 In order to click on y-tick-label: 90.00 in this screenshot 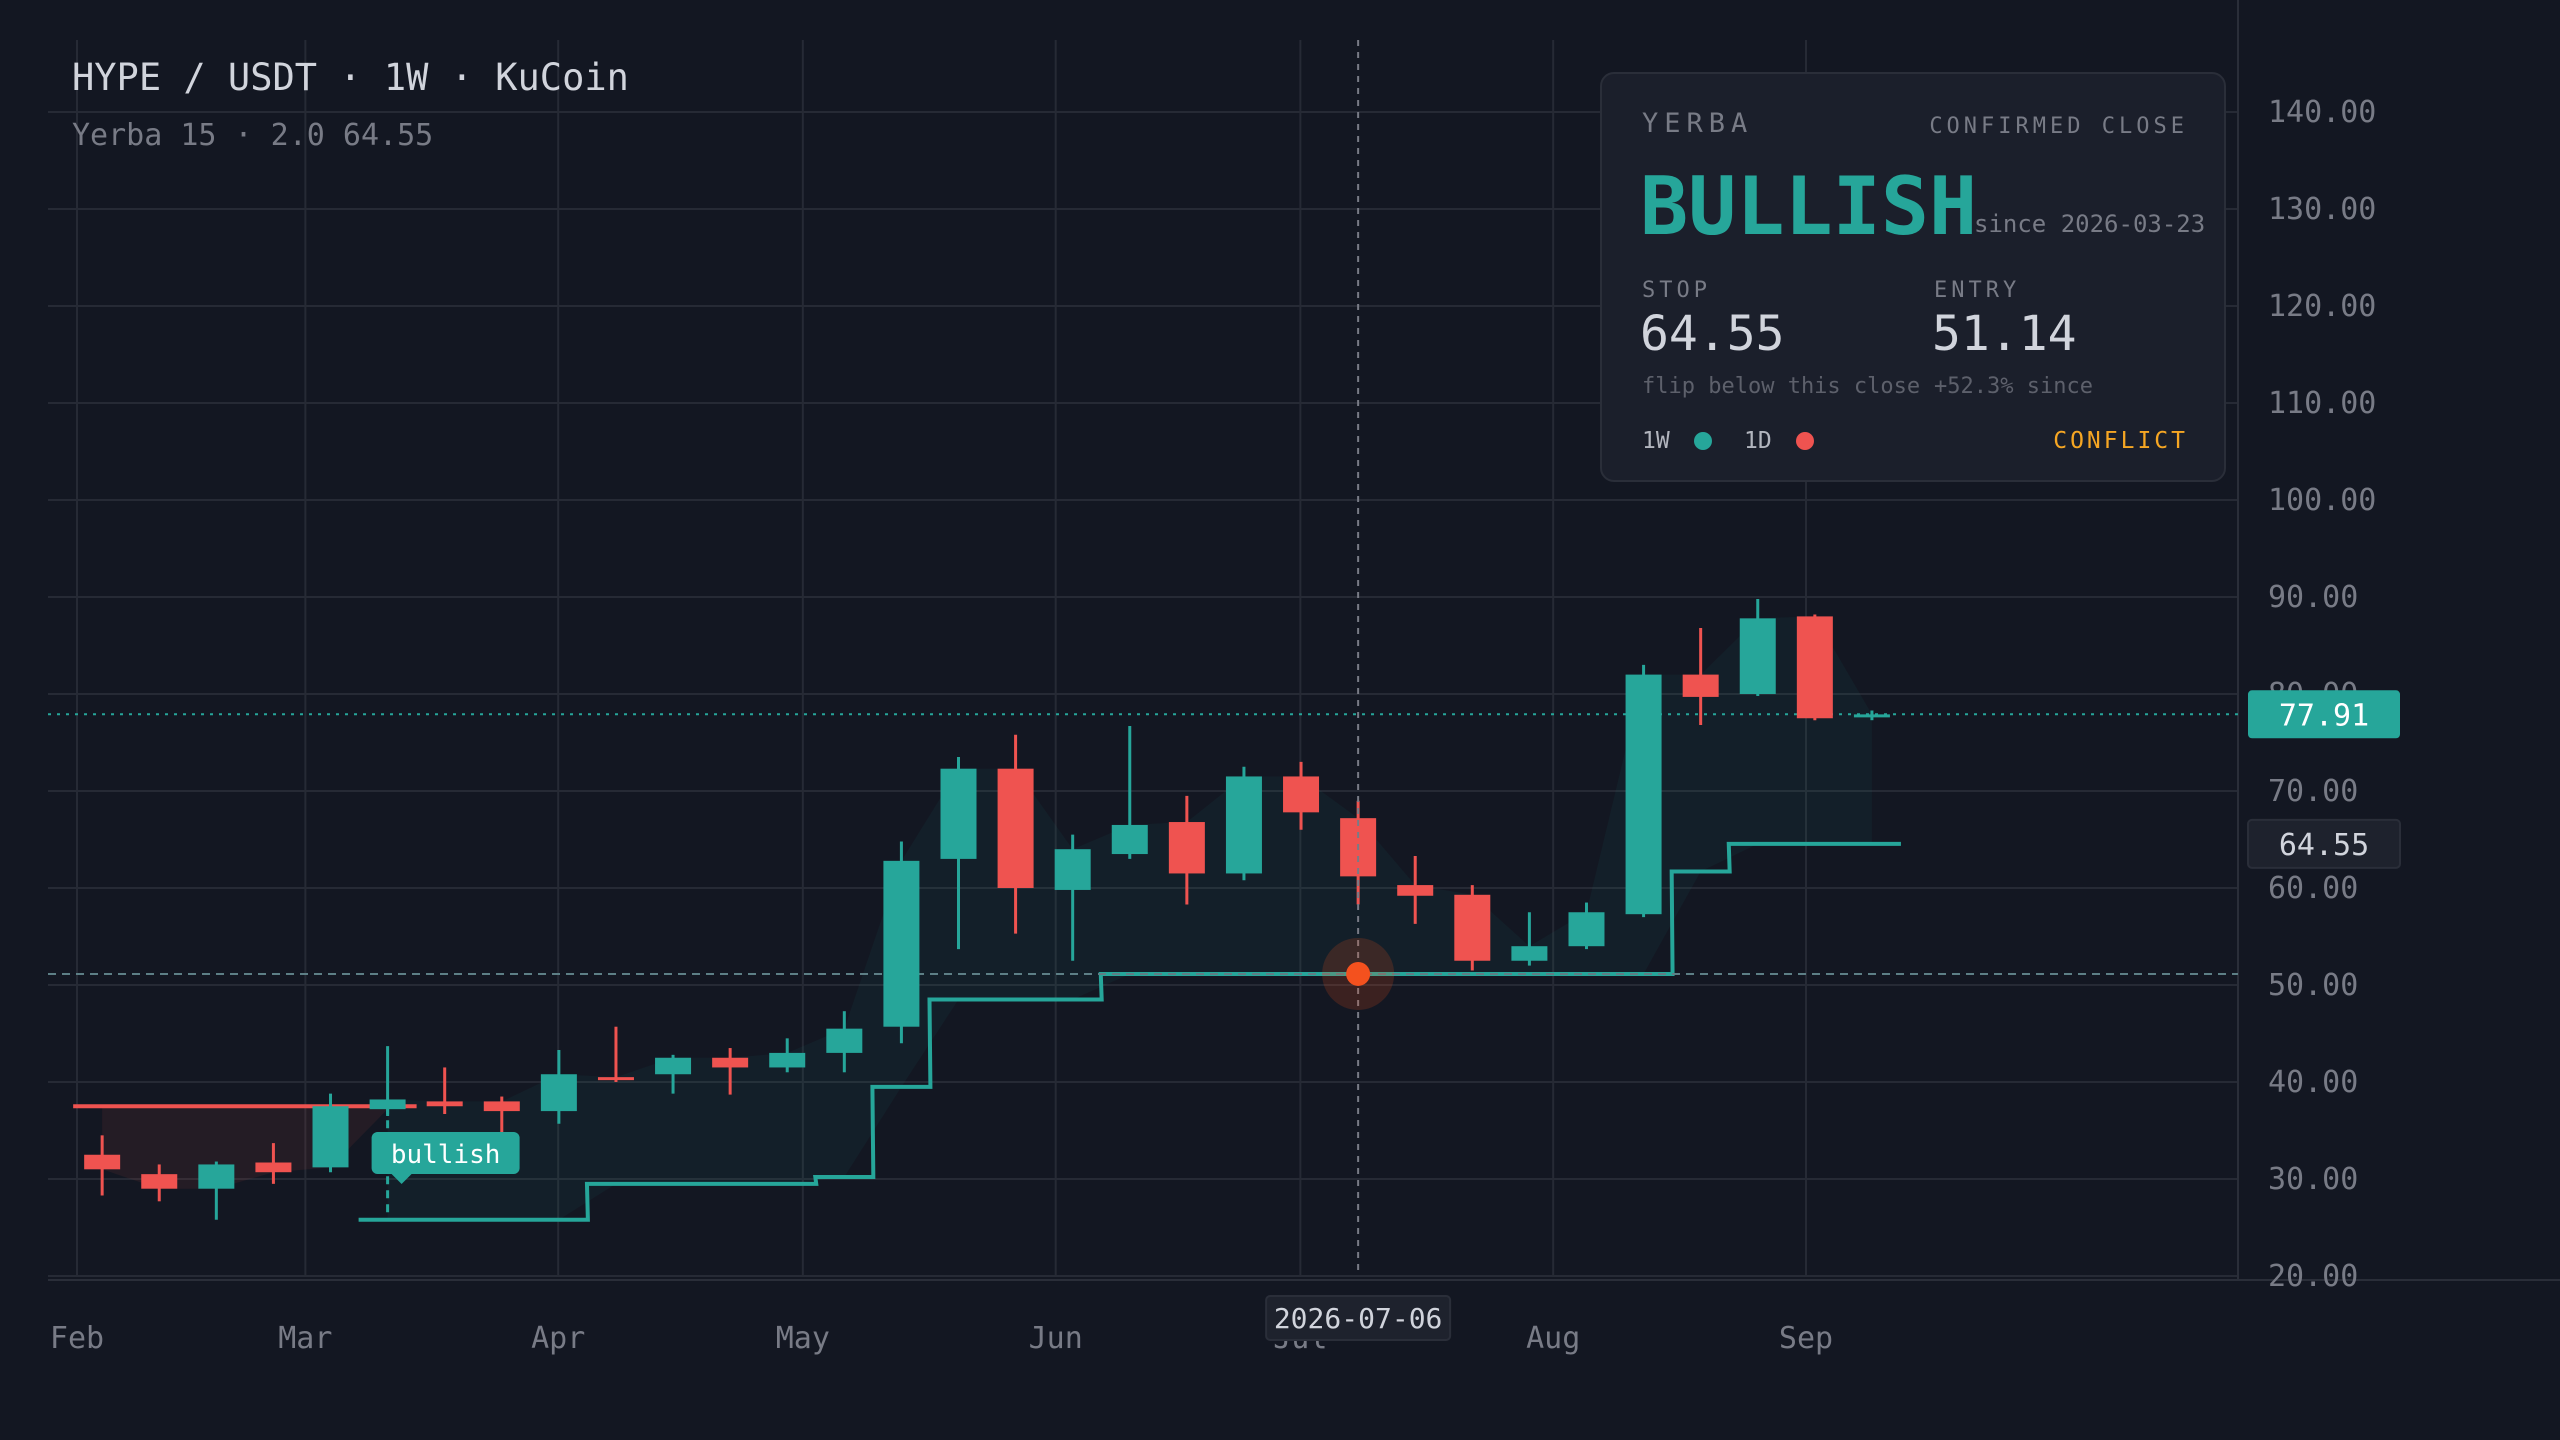, I will do `click(2313, 597)`.